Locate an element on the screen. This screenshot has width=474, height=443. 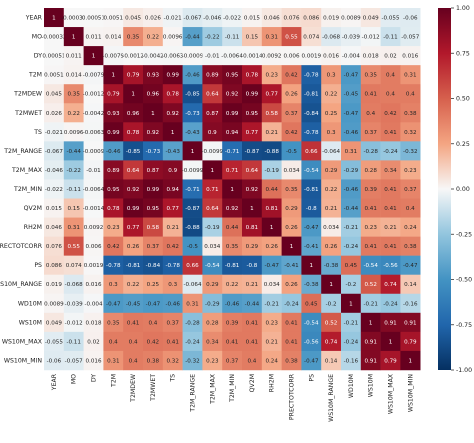
cell-value-label: -0.19 is located at coordinates (212, 228).